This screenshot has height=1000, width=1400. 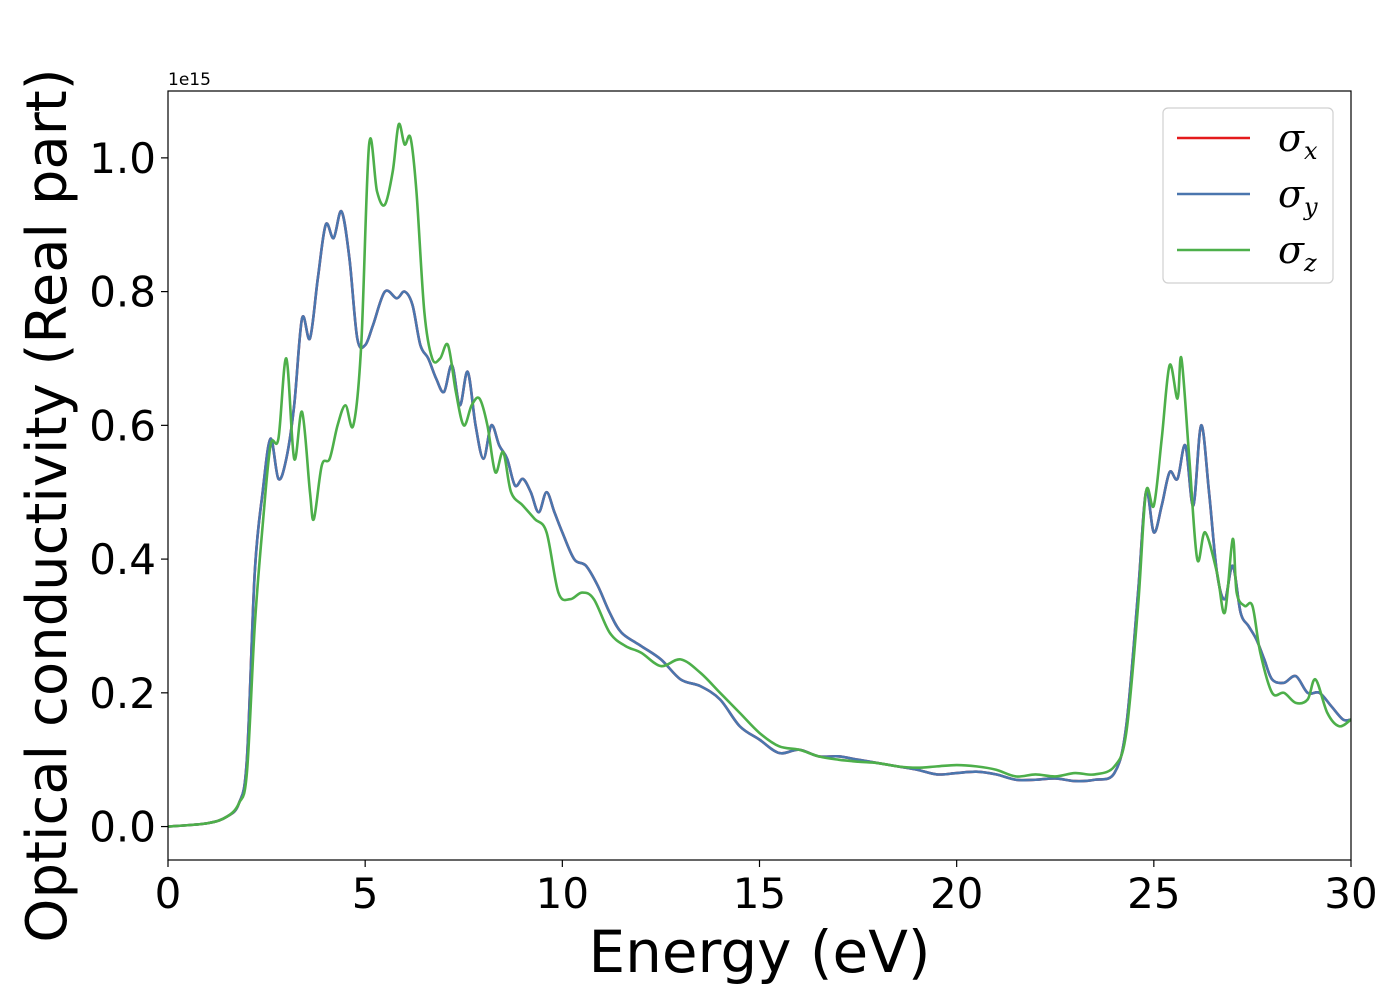 What do you see at coordinates (1350, 893) in the screenshot?
I see `x-tick-label: 30` at bounding box center [1350, 893].